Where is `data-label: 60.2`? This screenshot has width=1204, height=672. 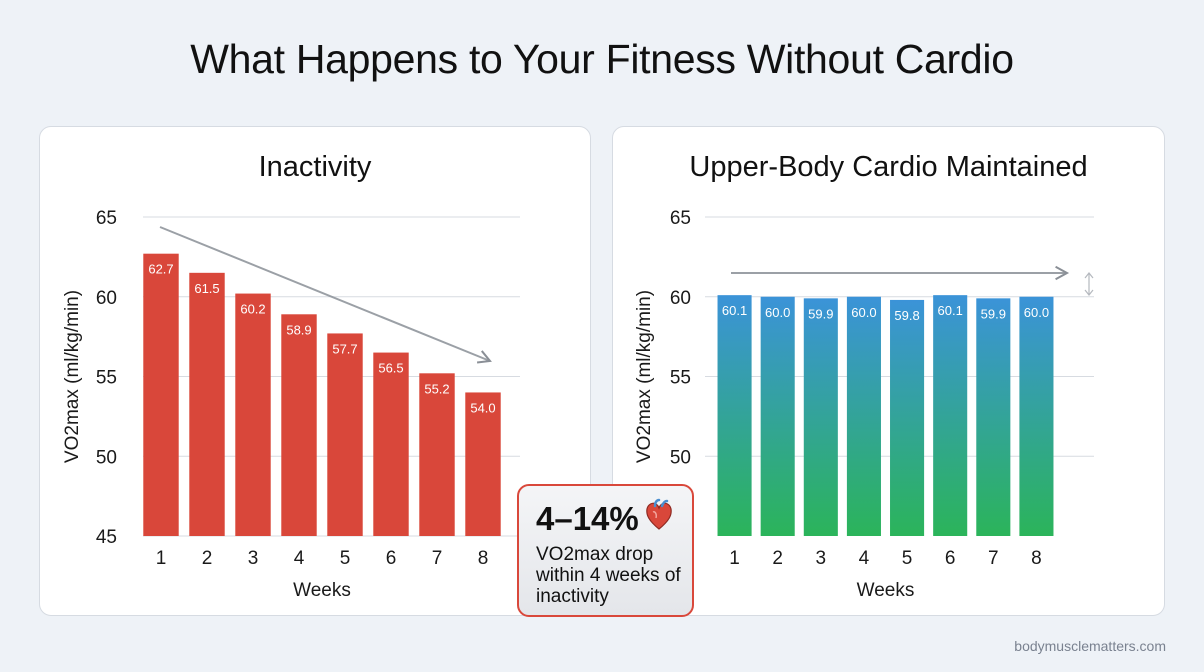 data-label: 60.2 is located at coordinates (252, 309).